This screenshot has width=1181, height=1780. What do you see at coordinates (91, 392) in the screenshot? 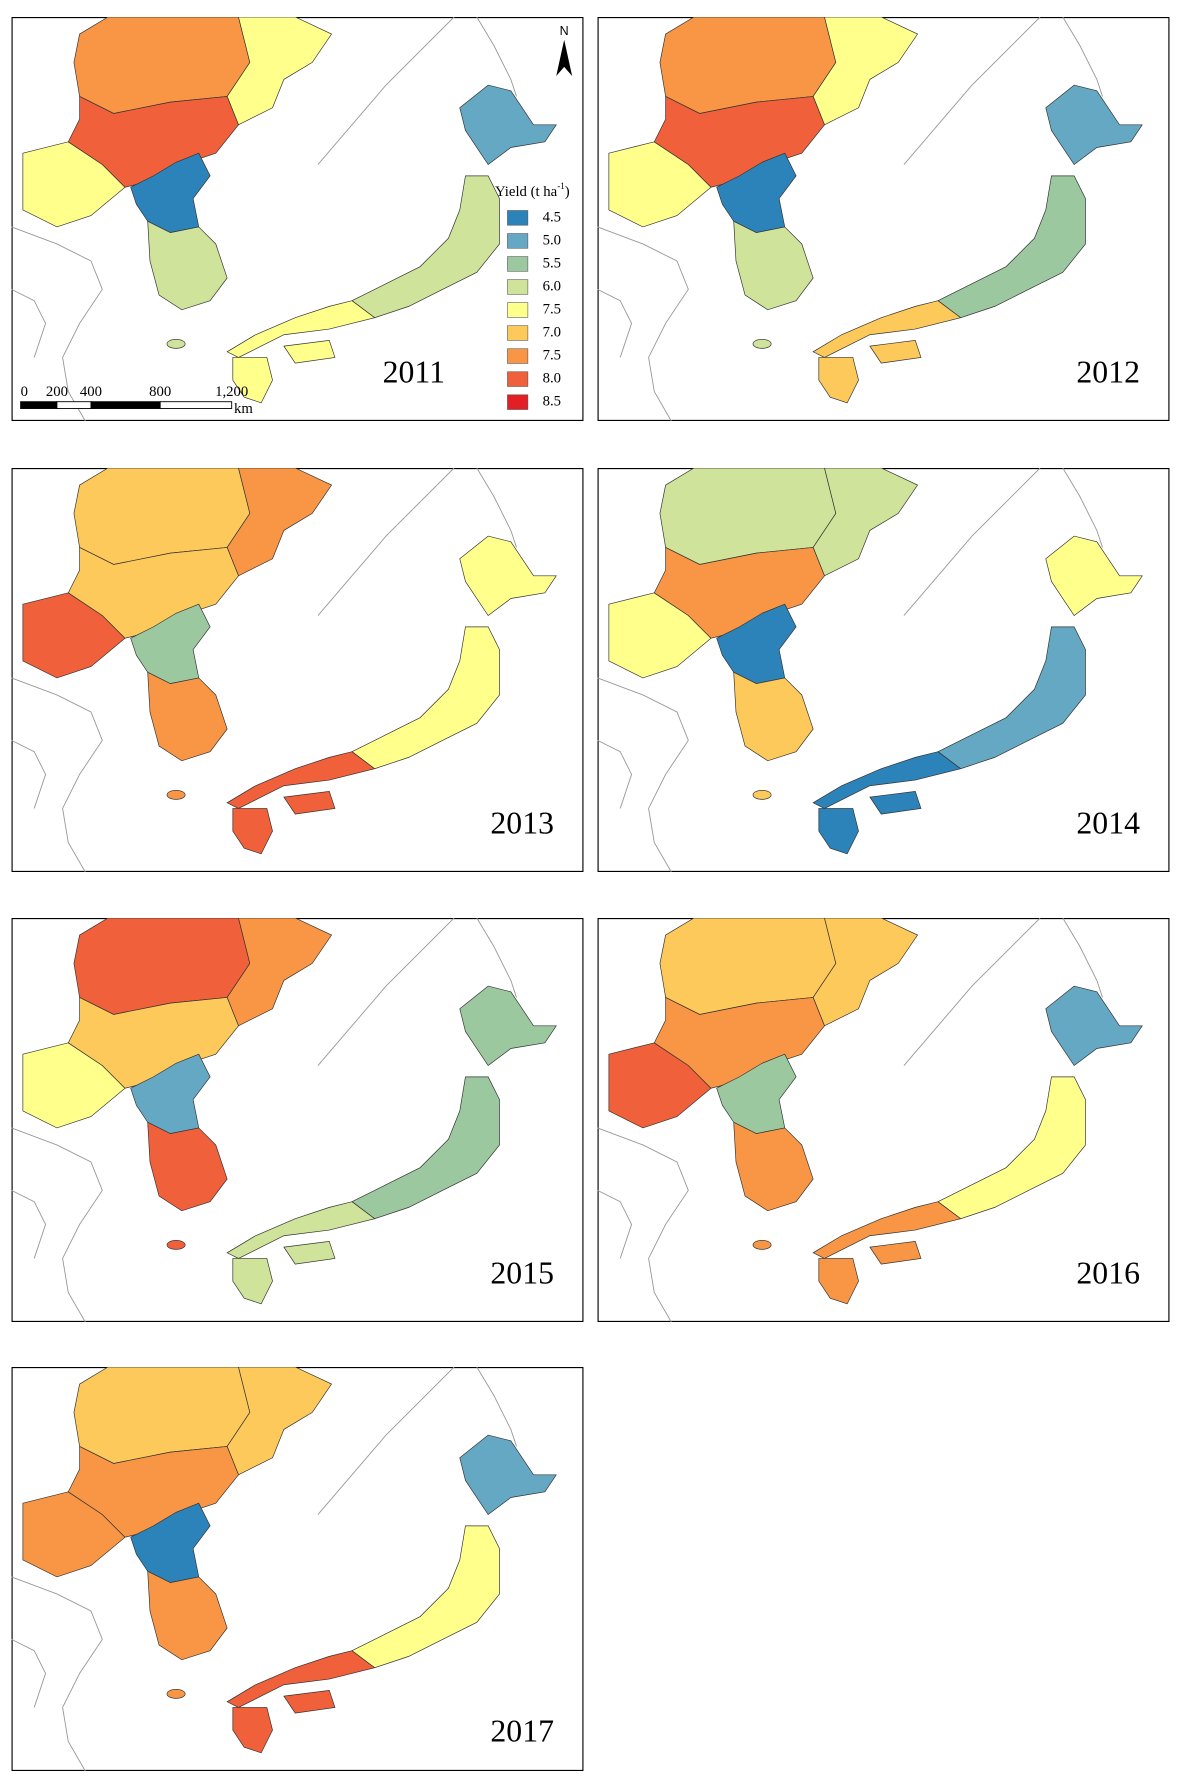
I see `scale-label: 400` at bounding box center [91, 392].